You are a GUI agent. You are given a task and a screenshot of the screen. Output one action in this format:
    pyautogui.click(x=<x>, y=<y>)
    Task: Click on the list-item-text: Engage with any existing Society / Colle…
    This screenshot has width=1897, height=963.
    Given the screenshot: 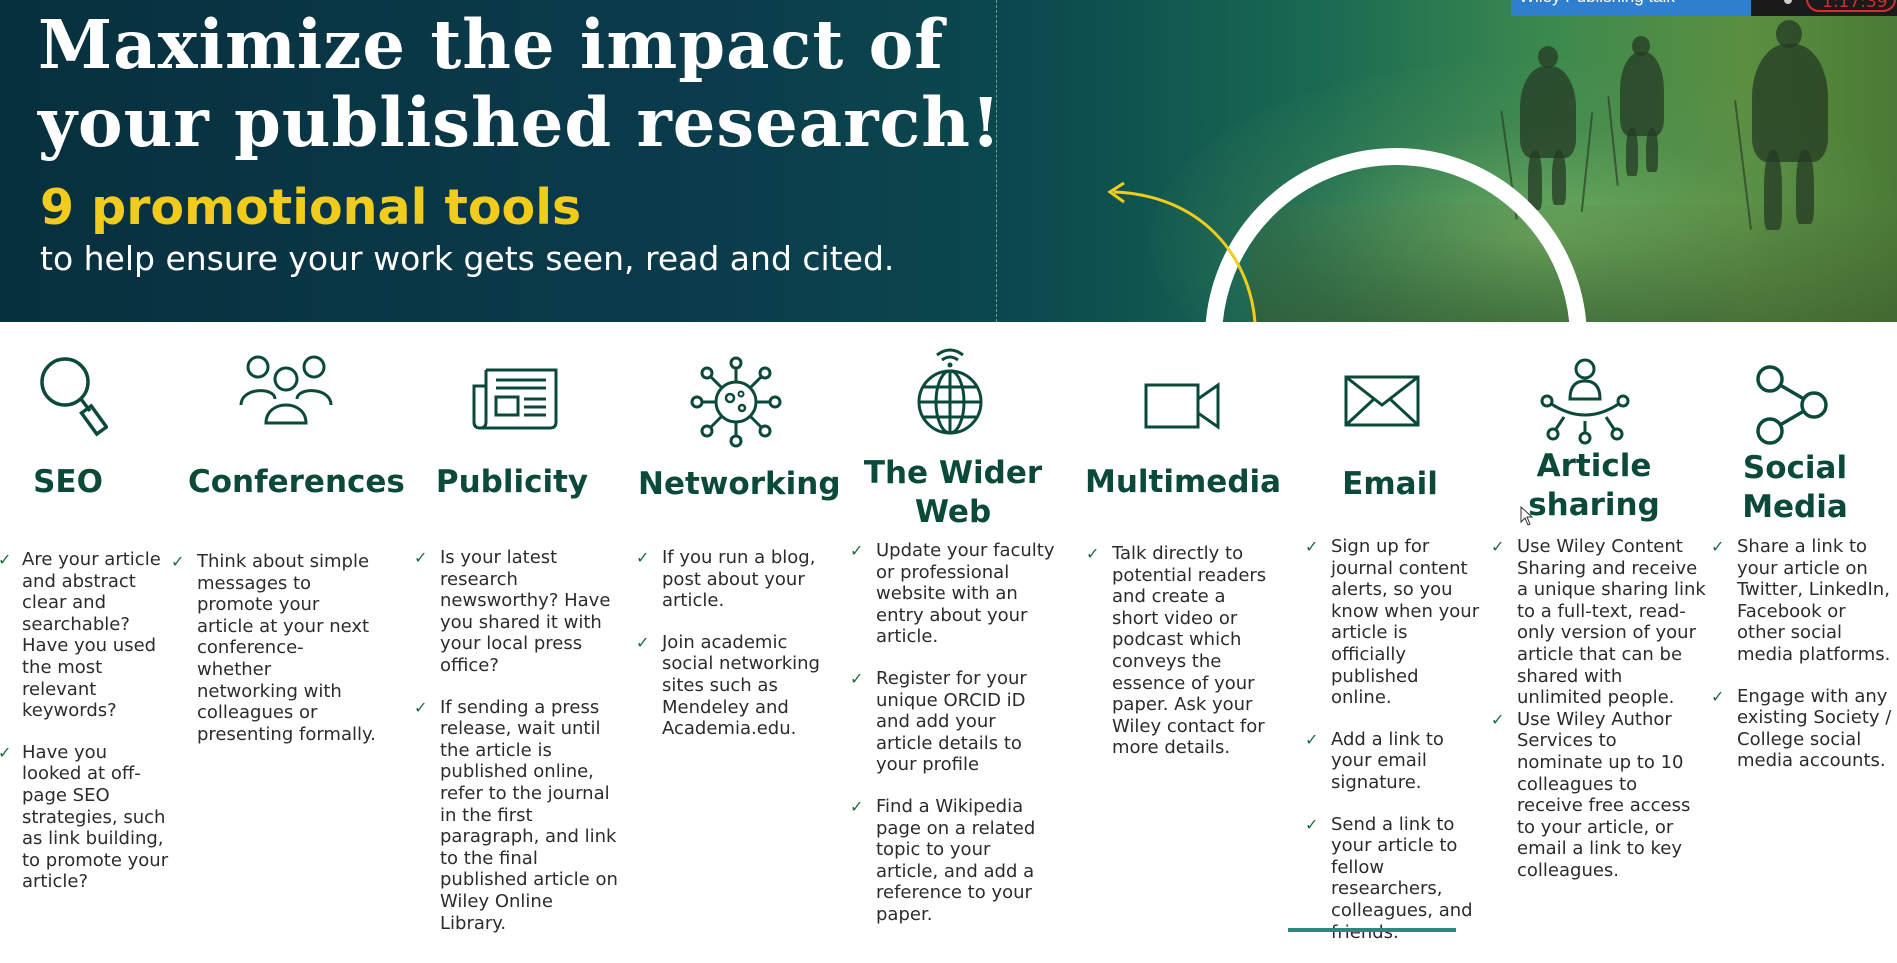 What is the action you would take?
    pyautogui.click(x=1814, y=728)
    